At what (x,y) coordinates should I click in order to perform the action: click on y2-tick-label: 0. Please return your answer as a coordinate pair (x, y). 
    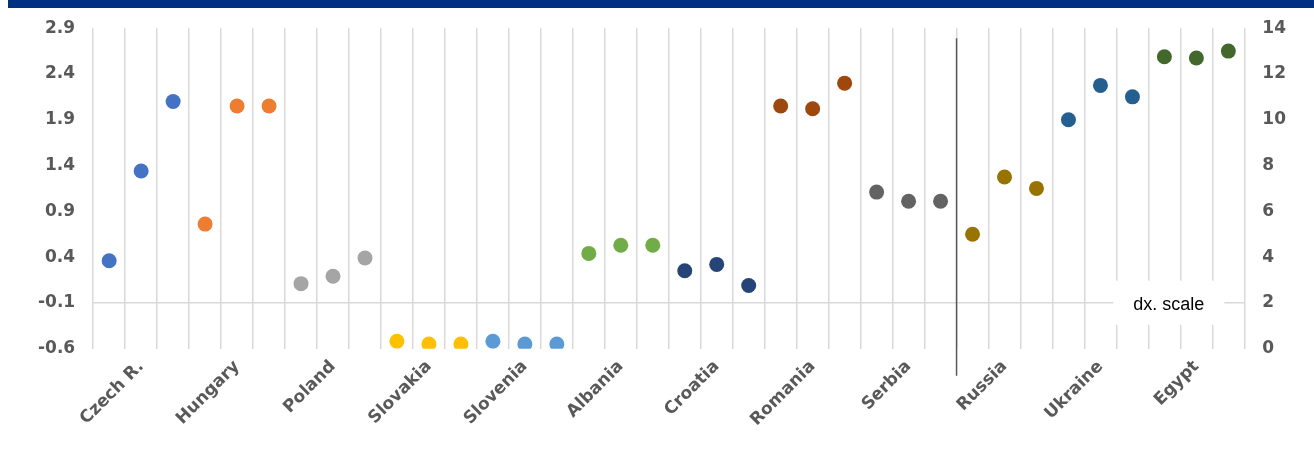
    Looking at the image, I should click on (1268, 347).